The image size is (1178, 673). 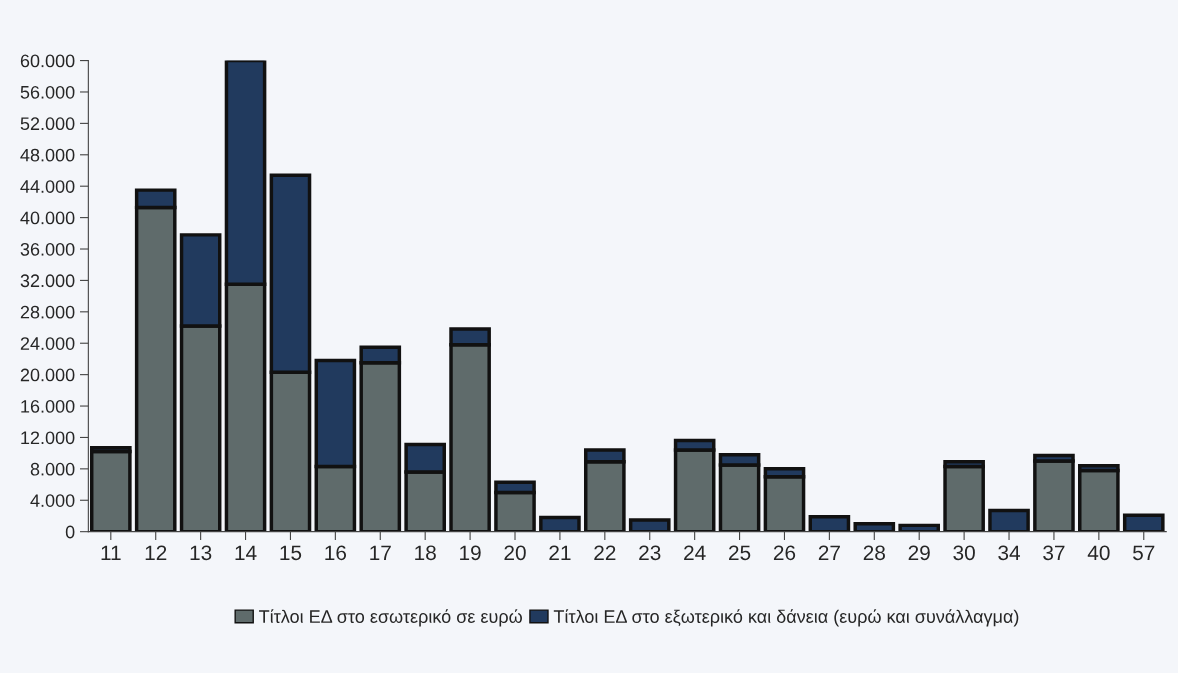 I want to click on y-tick-label: 8.000, so click(x=52, y=469).